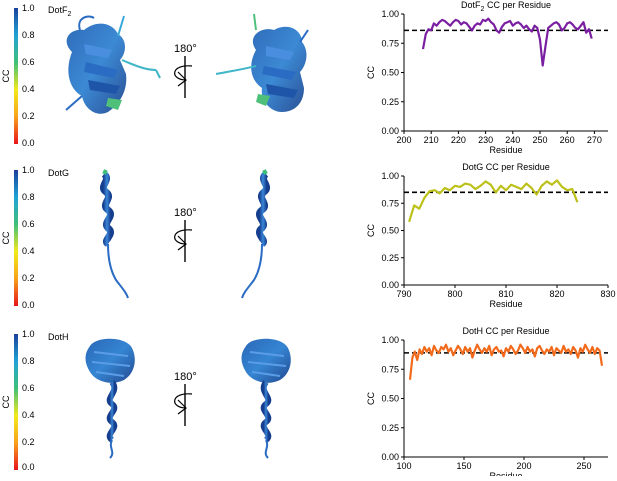 The height and width of the screenshot is (481, 617). Describe the element at coordinates (255, 234) in the screenshot. I see `dotg-helix-structure-rotated-icon` at that location.